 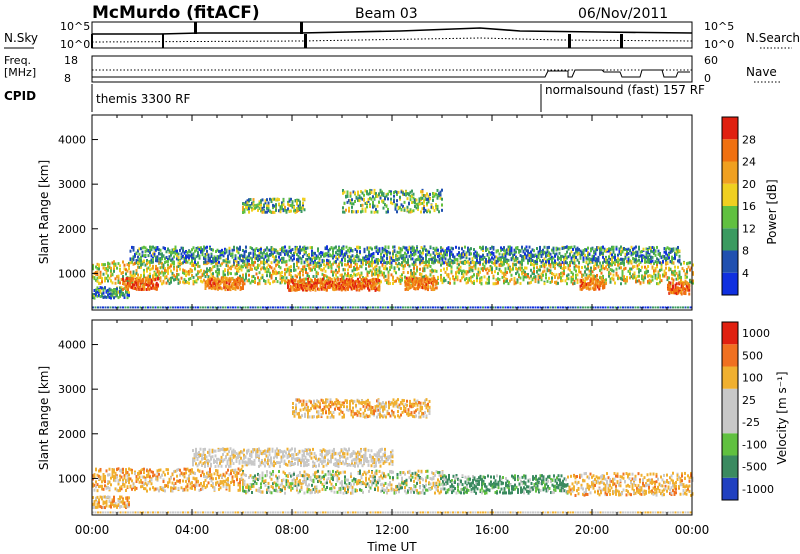 I want to click on noise-tick-left-top: 10^5, so click(x=75, y=26).